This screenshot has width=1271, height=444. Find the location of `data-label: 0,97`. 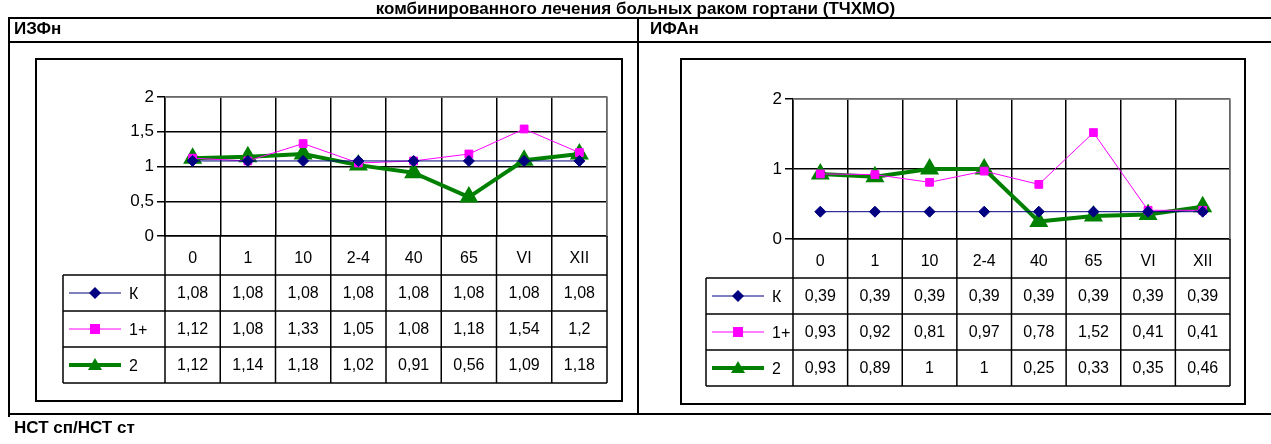

data-label: 0,97 is located at coordinates (984, 332).